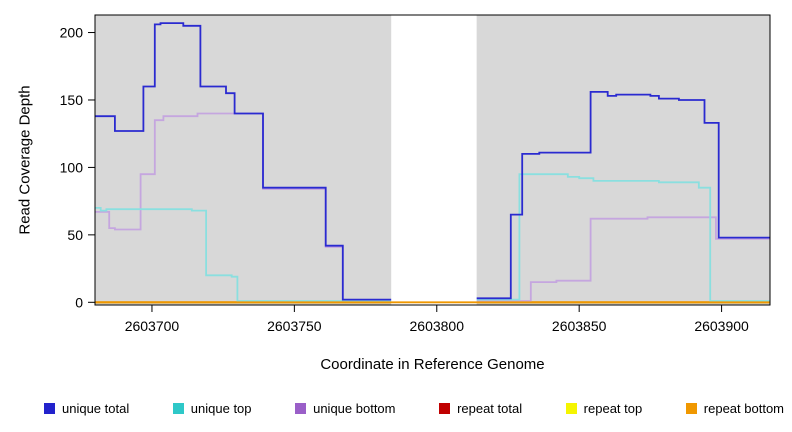 The height and width of the screenshot is (432, 792). I want to click on legend-item-repeat-total: repeat total, so click(480, 408).